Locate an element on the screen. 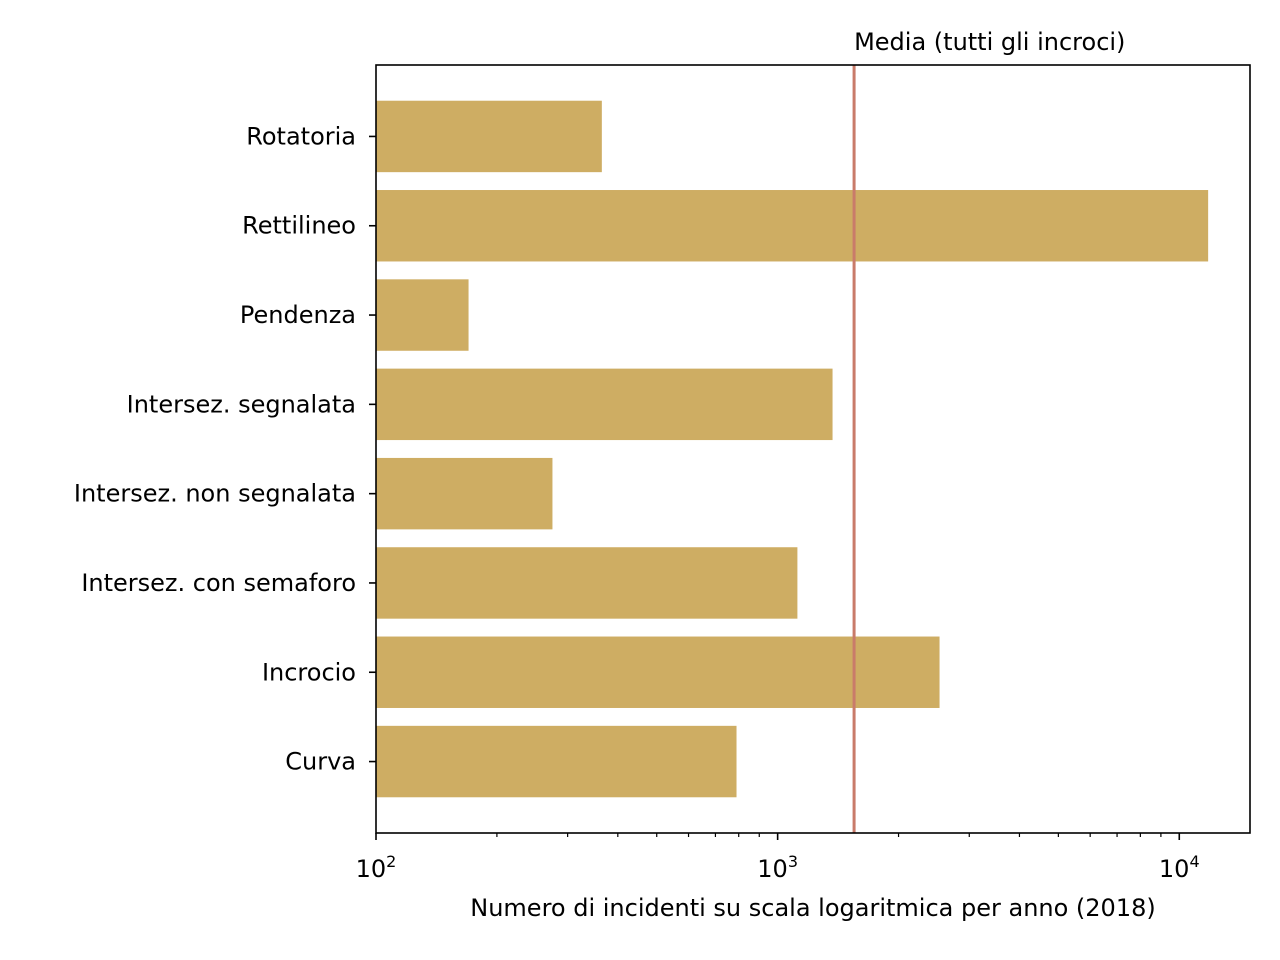 This screenshot has height=960, width=1280. bar-intersez-con-semaforo is located at coordinates (587, 583).